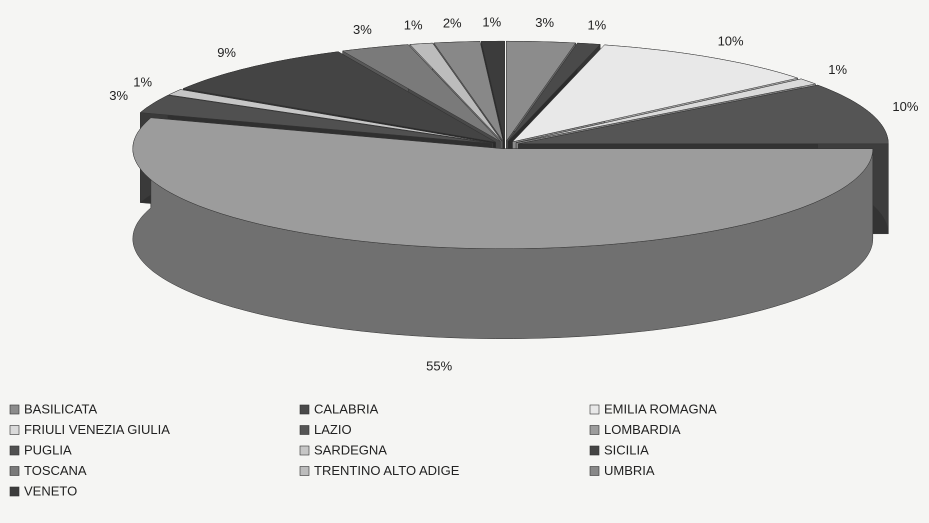  Describe the element at coordinates (61, 408) in the screenshot. I see `legend-label: BASILICATA` at that location.